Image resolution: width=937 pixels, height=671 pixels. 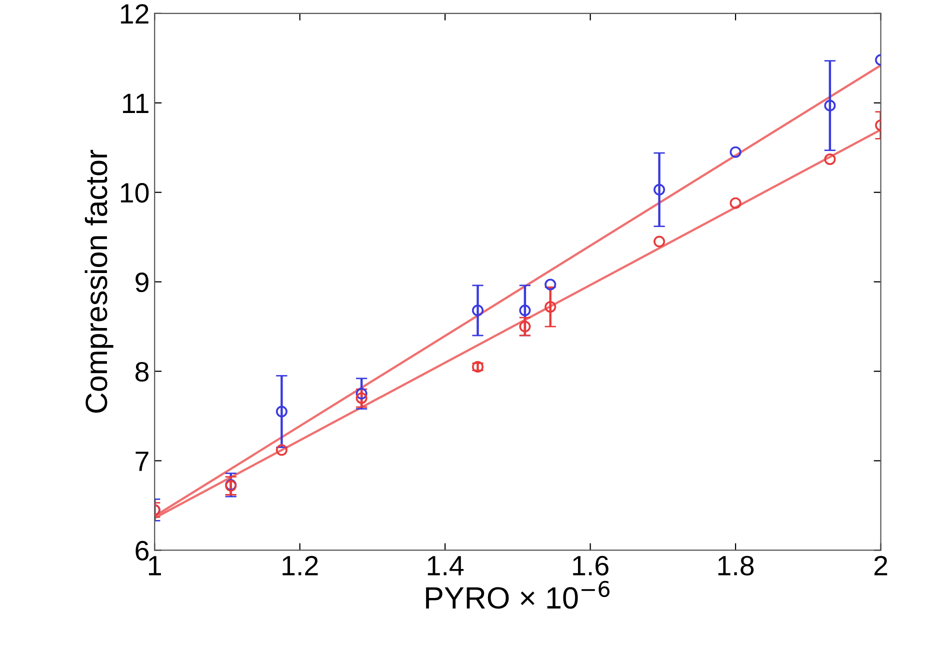 I want to click on y-tick-label: 10, so click(x=134, y=193).